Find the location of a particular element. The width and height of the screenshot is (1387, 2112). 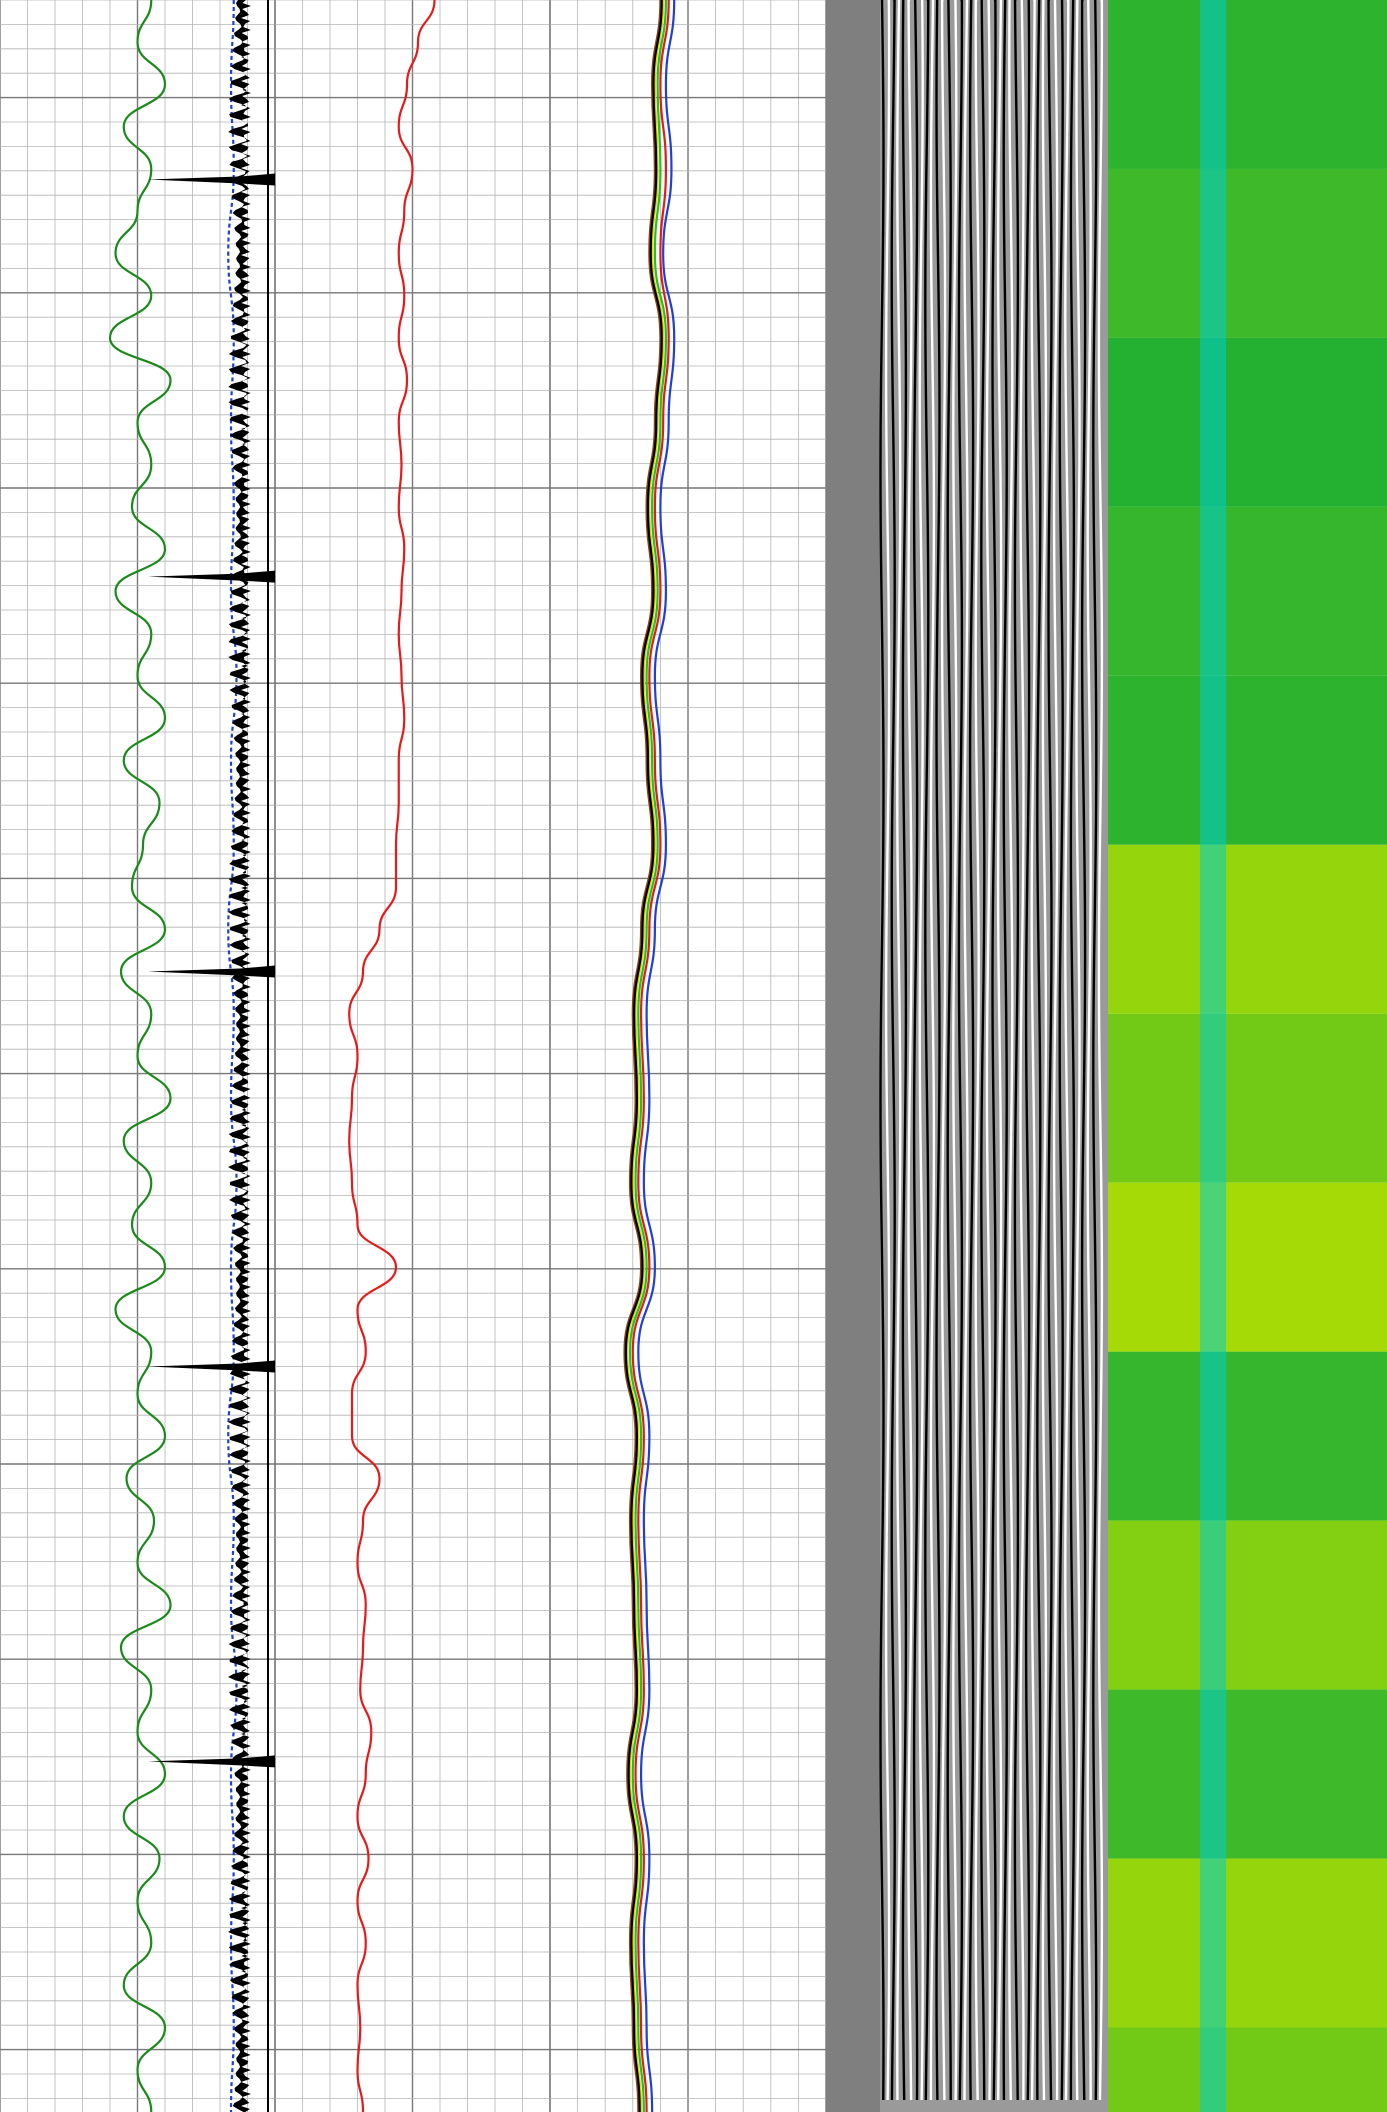

heatmap-center-stripe is located at coordinates (1213, 1056).